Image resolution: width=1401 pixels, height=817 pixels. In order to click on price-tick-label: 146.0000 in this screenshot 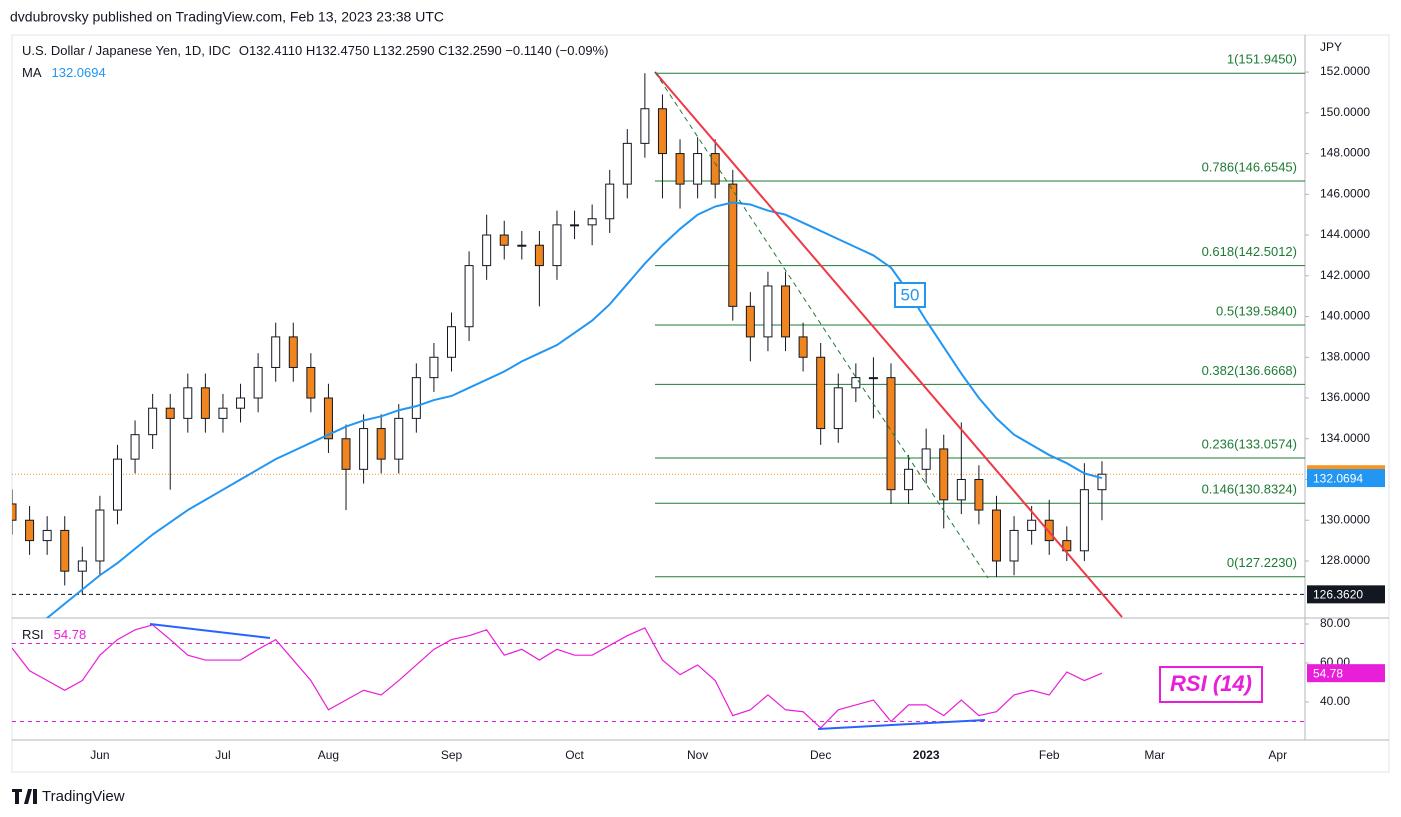, I will do `click(1345, 193)`.